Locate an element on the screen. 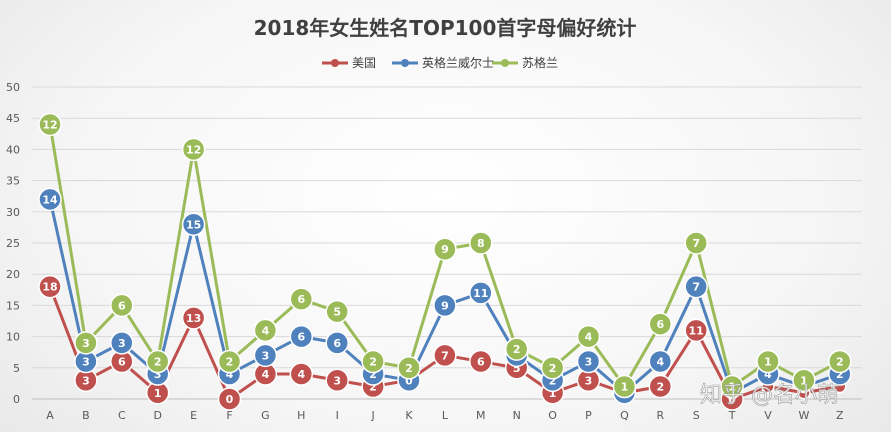 Image resolution: width=891 pixels, height=432 pixels. x-tick-label: Q is located at coordinates (624, 415).